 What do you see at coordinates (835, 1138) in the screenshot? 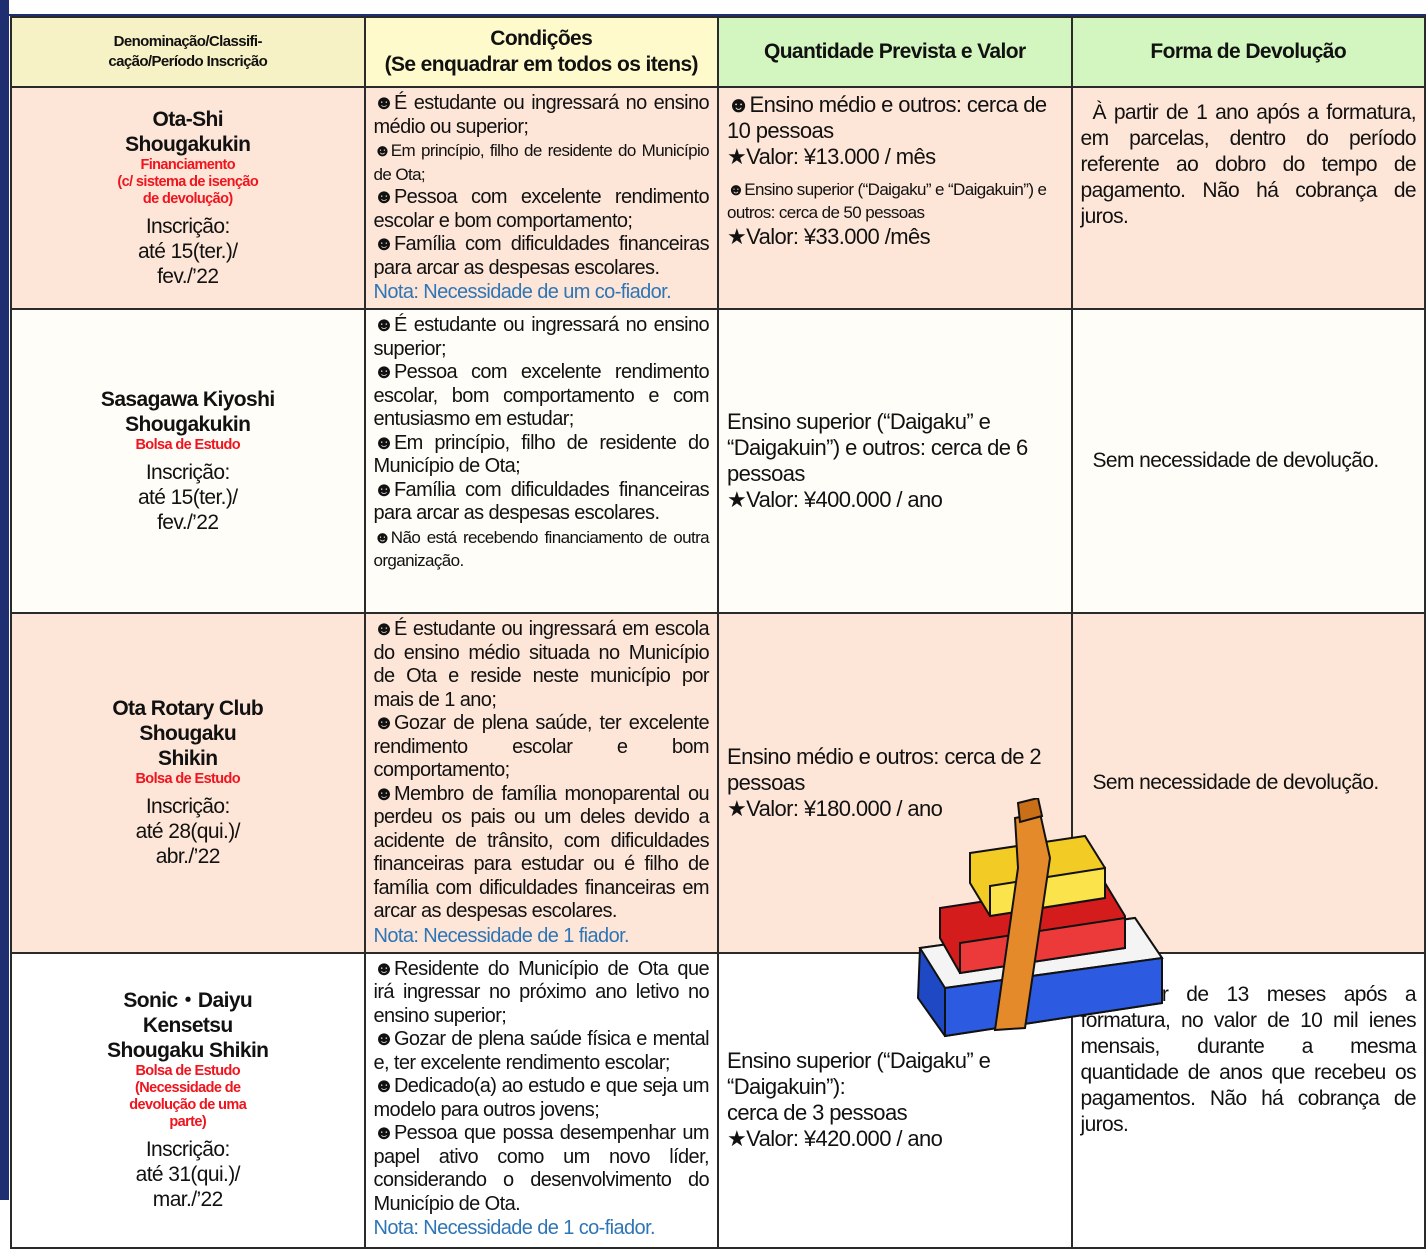
I see `quantity-item: ★Valor: ¥420.000 / ano` at bounding box center [835, 1138].